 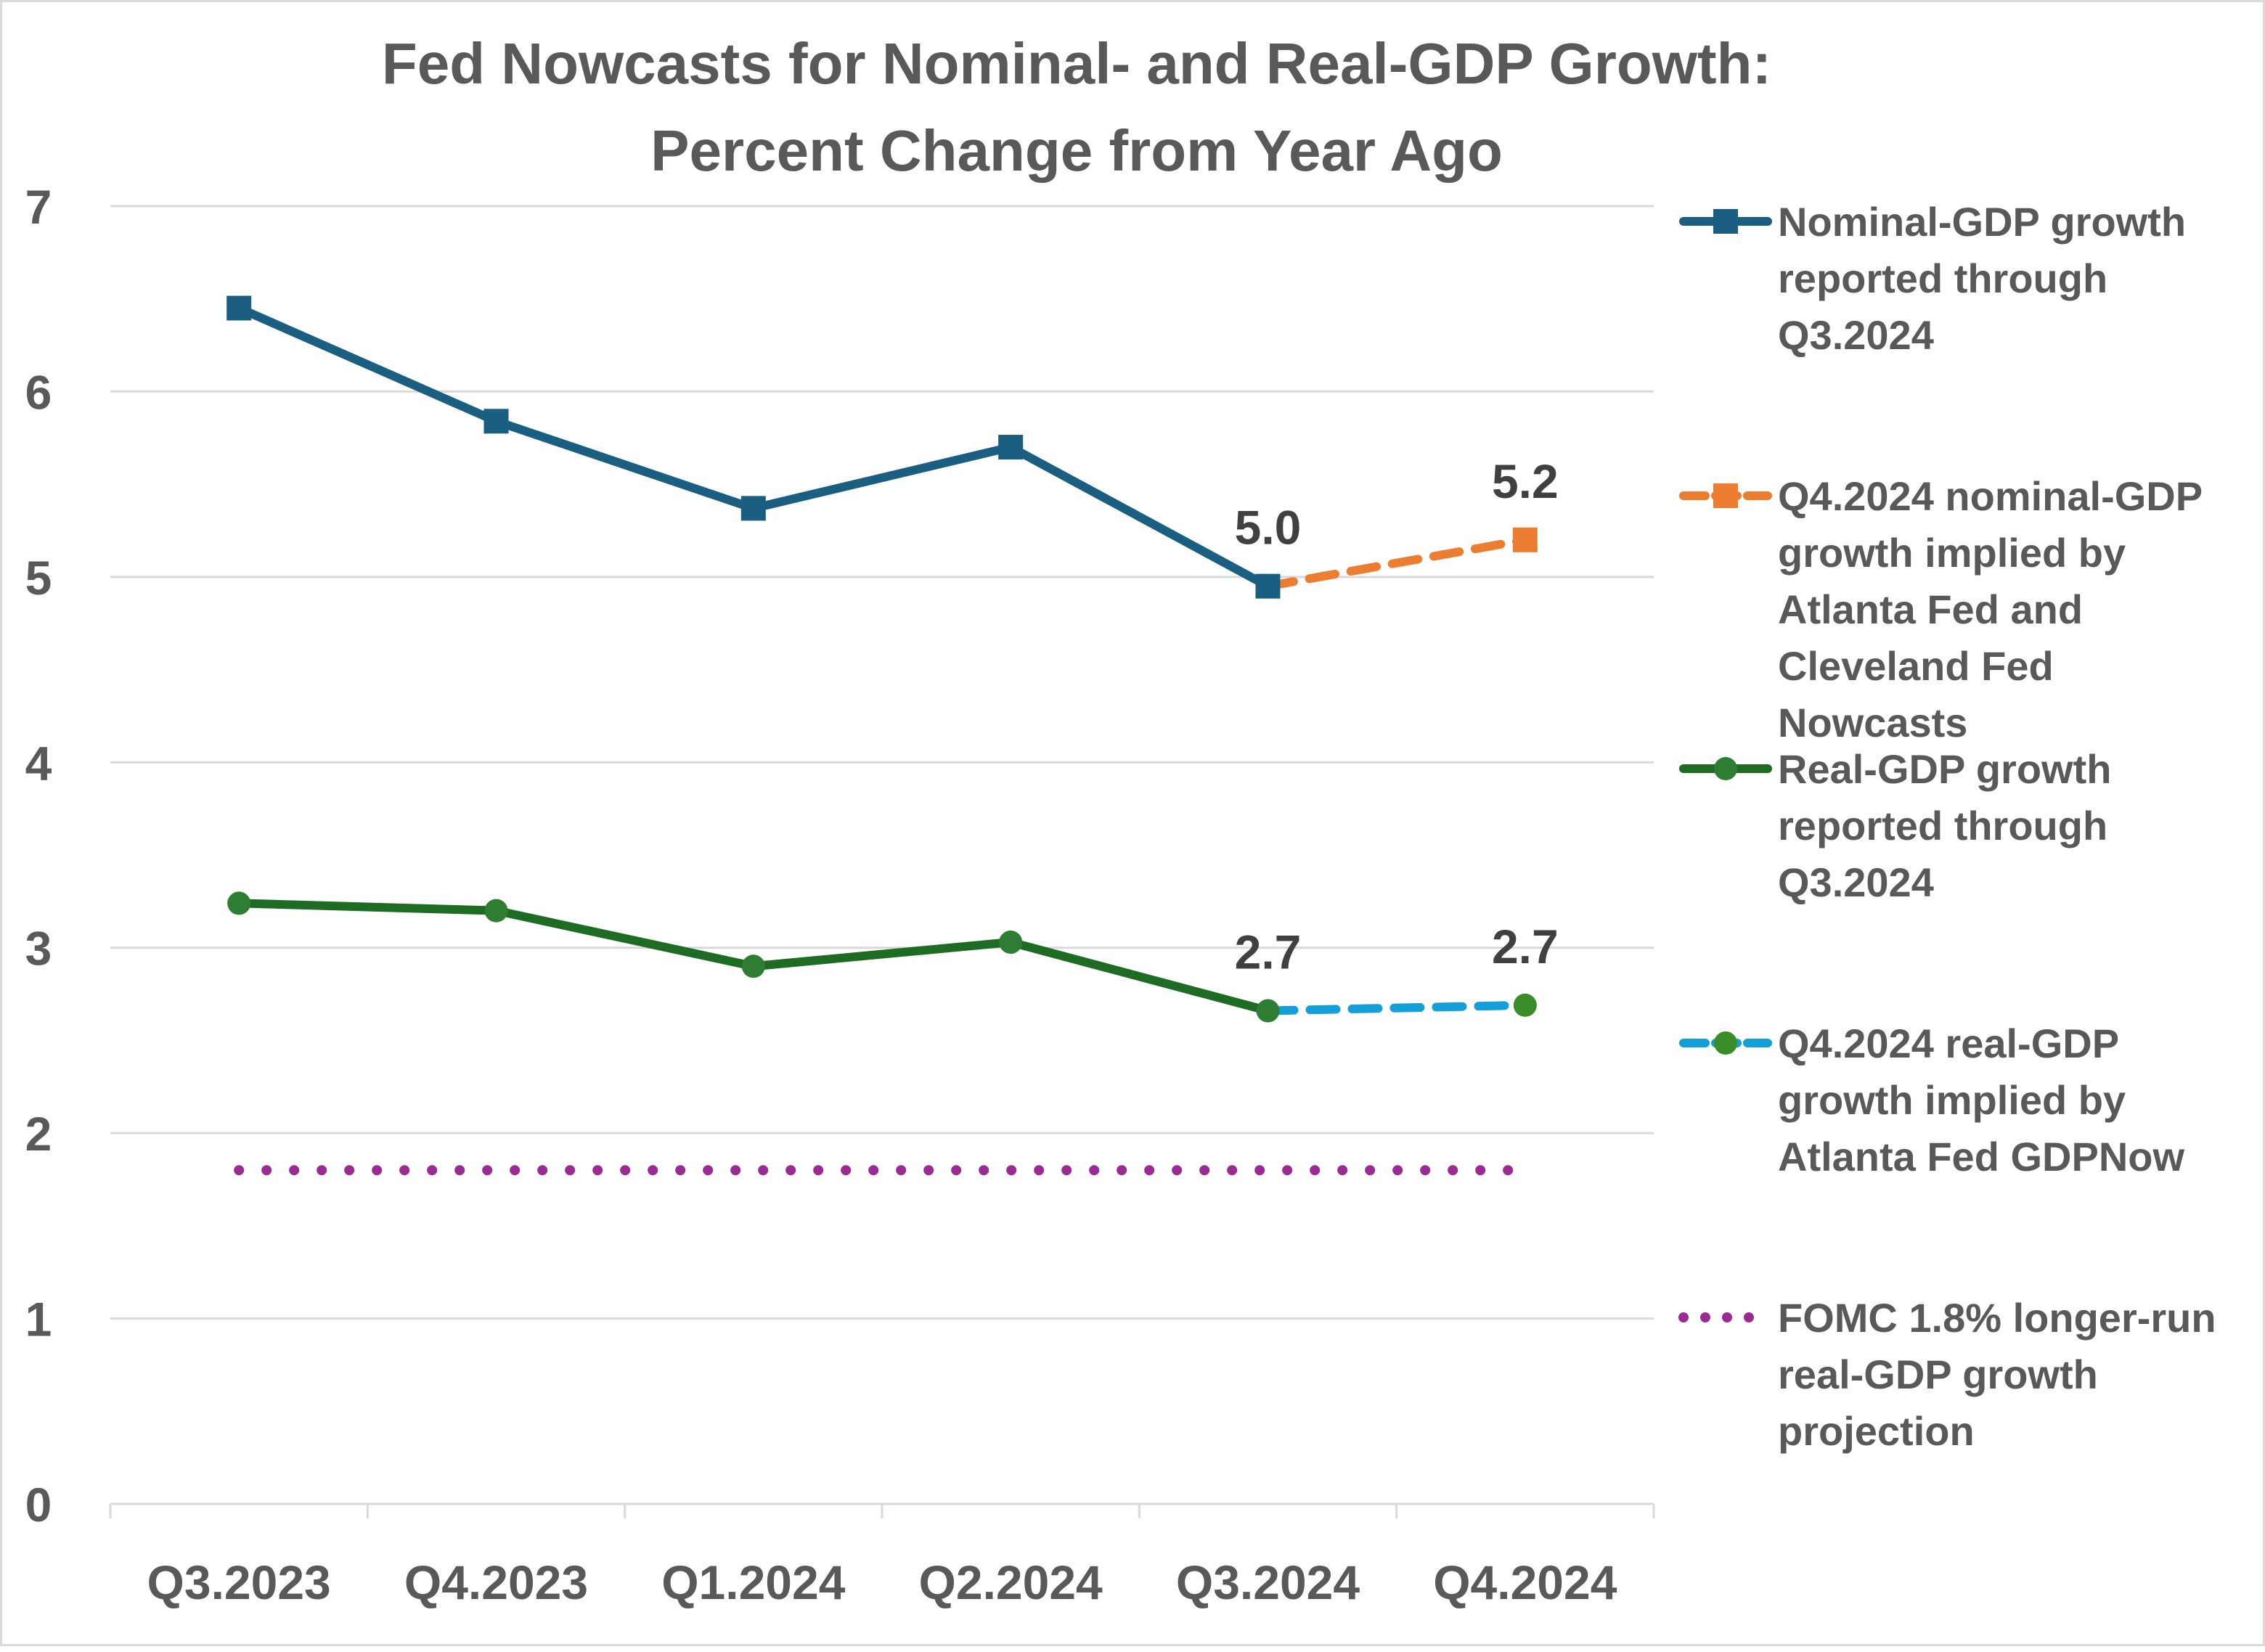 I want to click on legend-label: Cleveland Fed, so click(x=1916, y=666).